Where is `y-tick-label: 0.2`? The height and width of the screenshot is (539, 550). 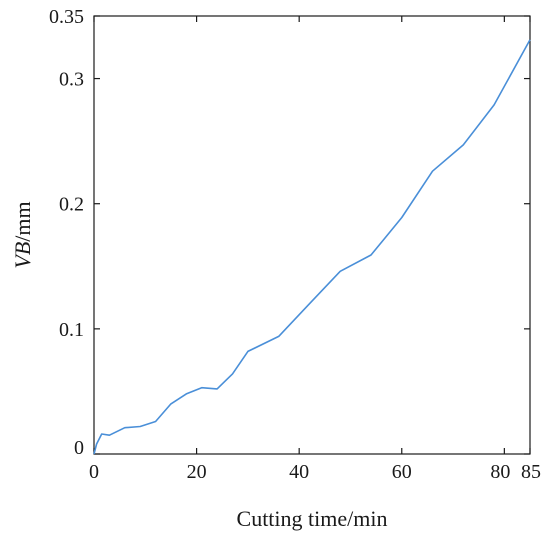
y-tick-label: 0.2 is located at coordinates (71, 205).